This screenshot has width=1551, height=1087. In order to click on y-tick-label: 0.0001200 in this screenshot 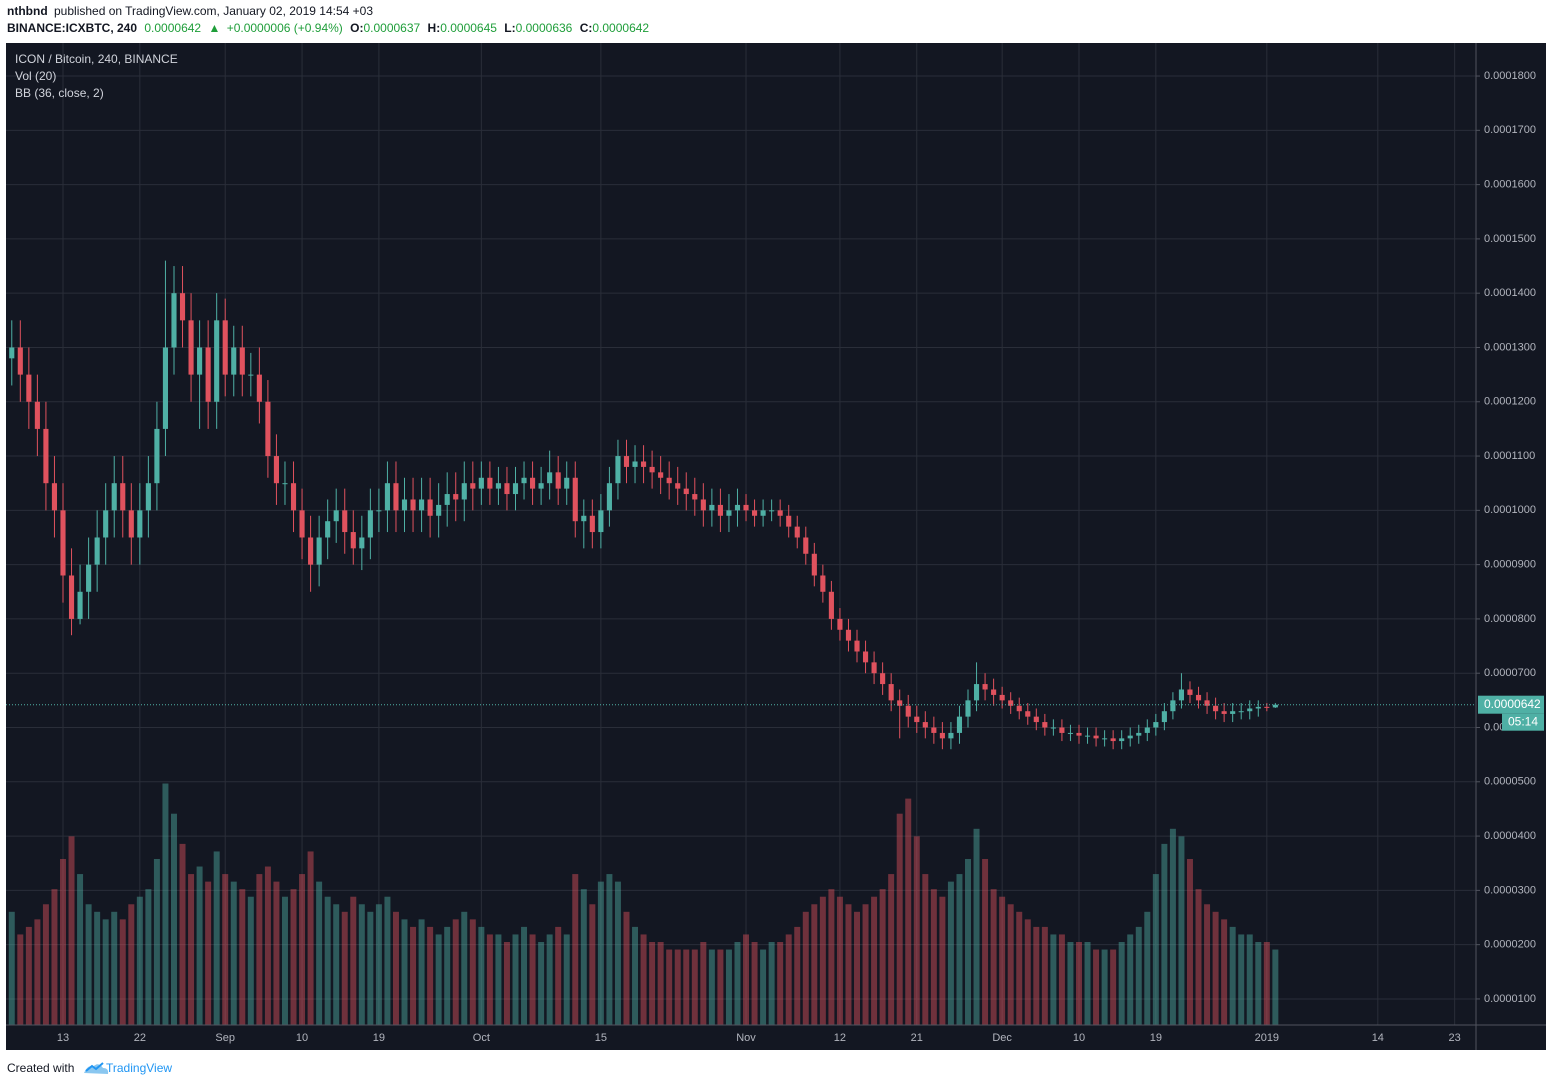, I will do `click(1510, 402)`.